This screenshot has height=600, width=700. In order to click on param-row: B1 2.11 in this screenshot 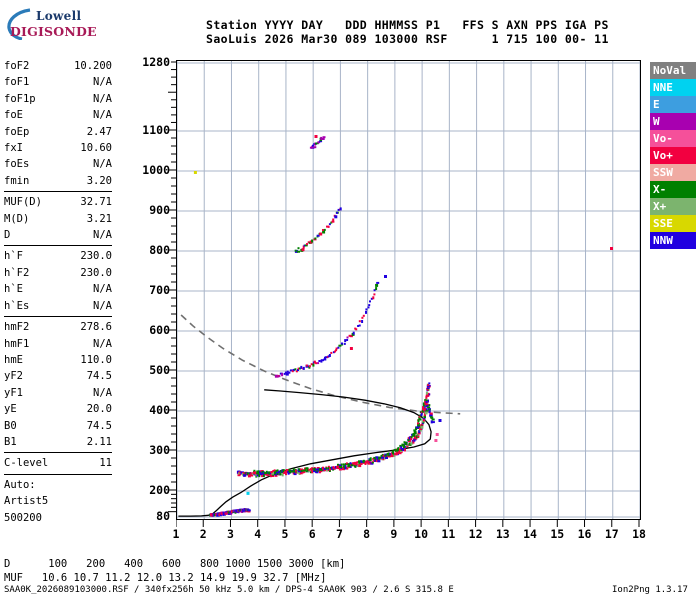, I will do `click(58, 442)`.